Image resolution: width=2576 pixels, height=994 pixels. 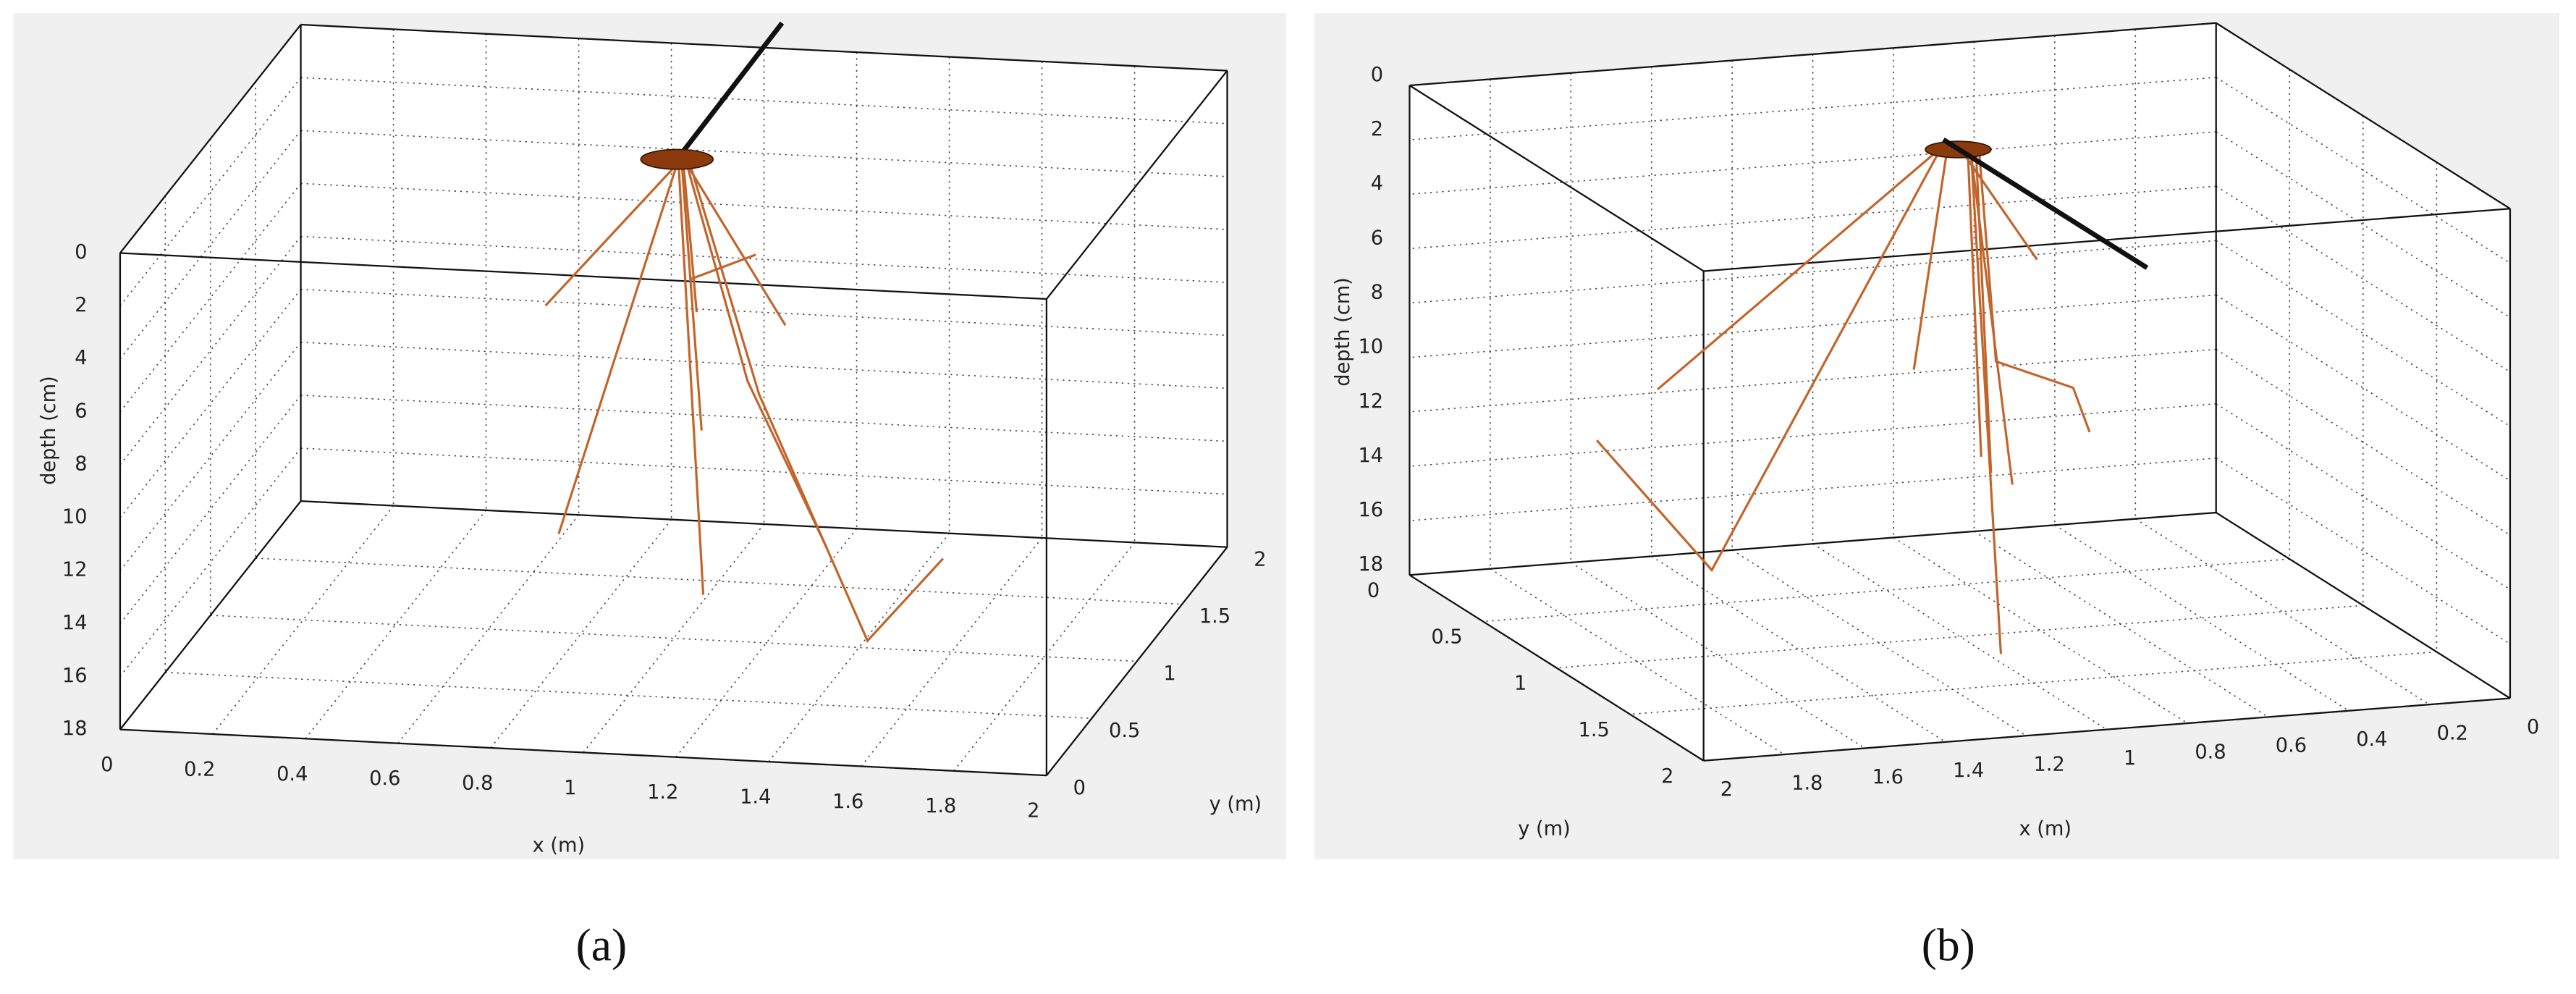 What do you see at coordinates (1370, 347) in the screenshot?
I see `z-tick-label: 10` at bounding box center [1370, 347].